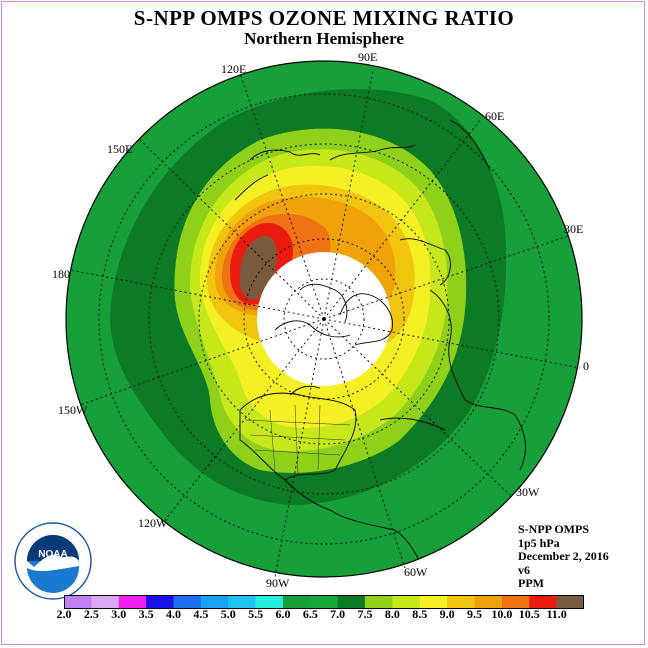  I want to click on colorbar-tick-label: 9.0, so click(447, 614).